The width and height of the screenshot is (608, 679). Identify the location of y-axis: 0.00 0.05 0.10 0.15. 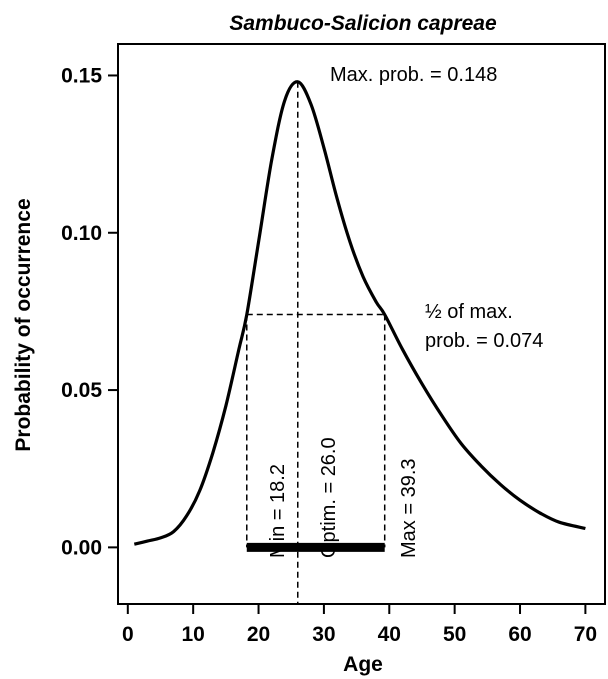
(89, 311).